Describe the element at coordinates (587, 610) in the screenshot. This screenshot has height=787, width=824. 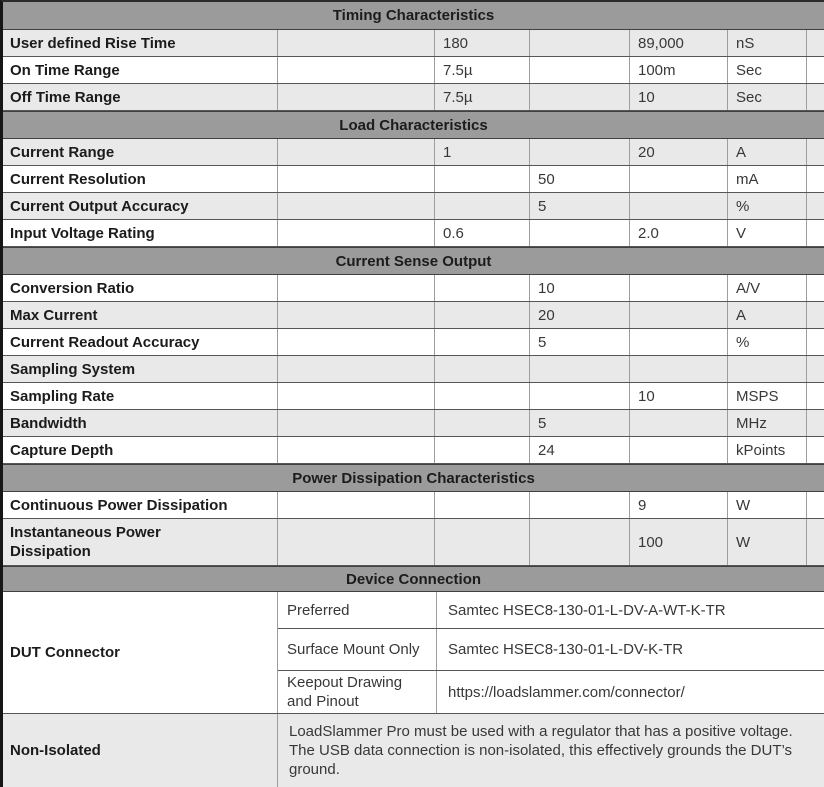
I see `connector-part-number: Samtec HSEC8-130-01-L-DV-A-WT-K-TR` at that location.